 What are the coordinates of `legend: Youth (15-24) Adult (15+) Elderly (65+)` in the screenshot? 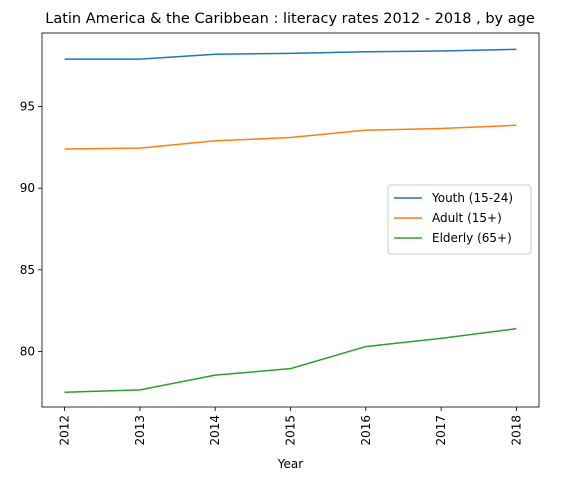 It's located at (459, 219).